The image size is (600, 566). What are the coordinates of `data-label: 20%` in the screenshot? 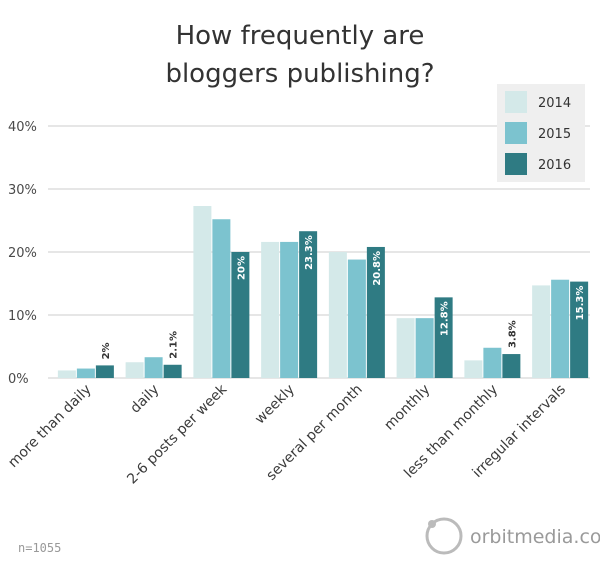 It's located at (241, 268).